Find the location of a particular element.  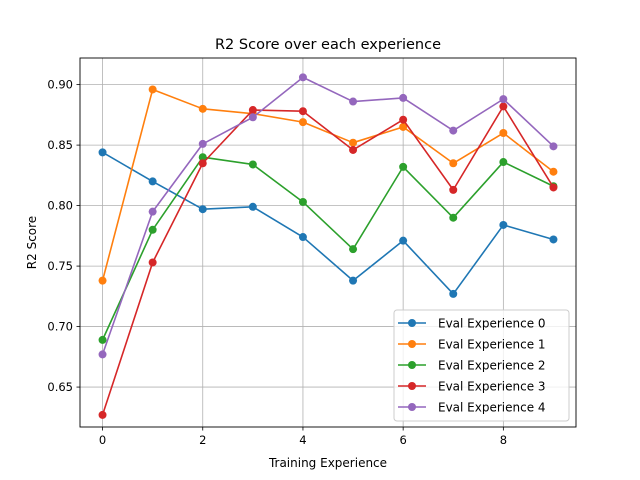

legend-label: Eval Experience 0 is located at coordinates (492, 324).